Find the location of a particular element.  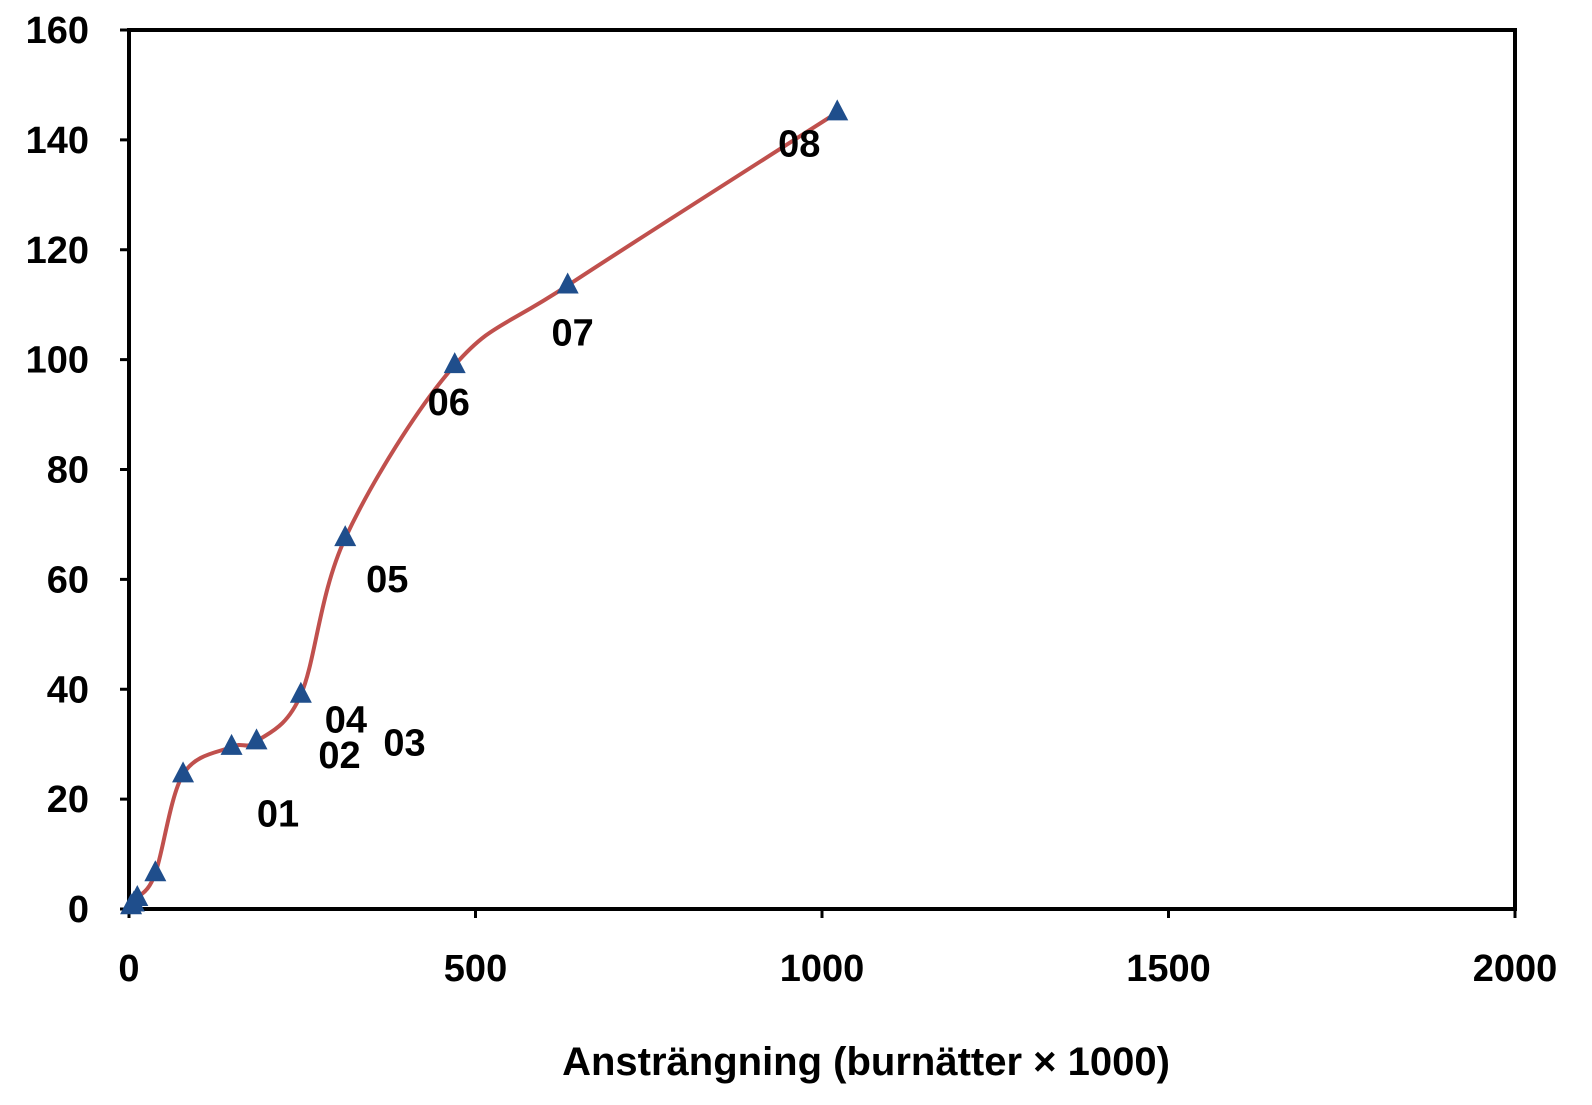

x-tick-label: 1500 is located at coordinates (1168, 969).